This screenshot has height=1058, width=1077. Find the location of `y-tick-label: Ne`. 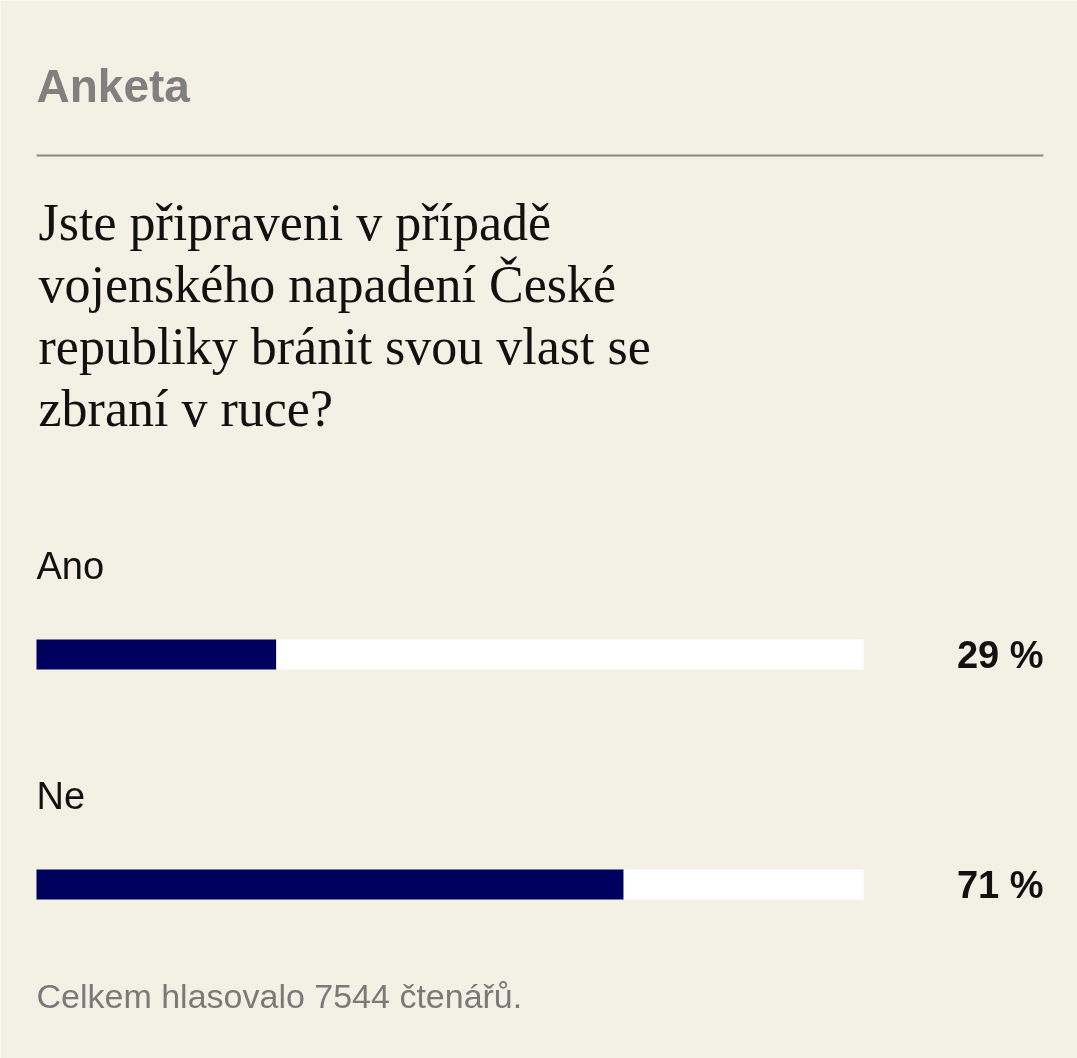

y-tick-label: Ne is located at coordinates (61, 795).